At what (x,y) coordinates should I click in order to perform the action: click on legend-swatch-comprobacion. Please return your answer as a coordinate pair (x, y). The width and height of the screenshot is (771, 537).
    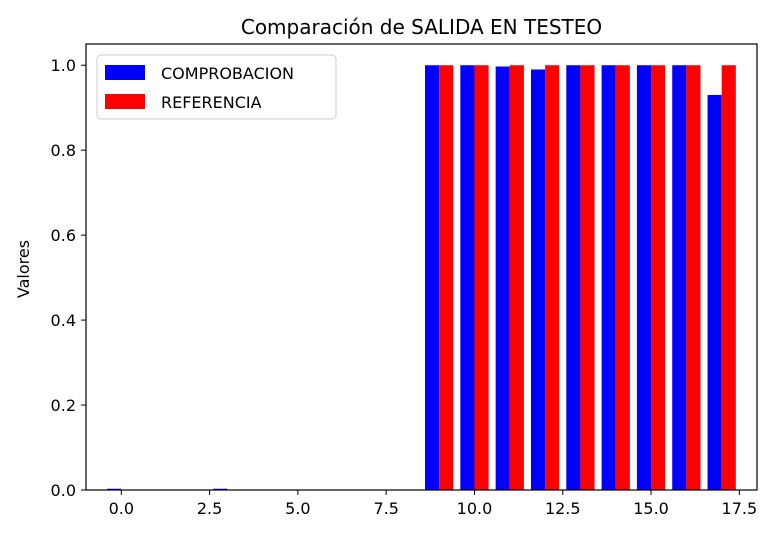
    Looking at the image, I should click on (125, 72).